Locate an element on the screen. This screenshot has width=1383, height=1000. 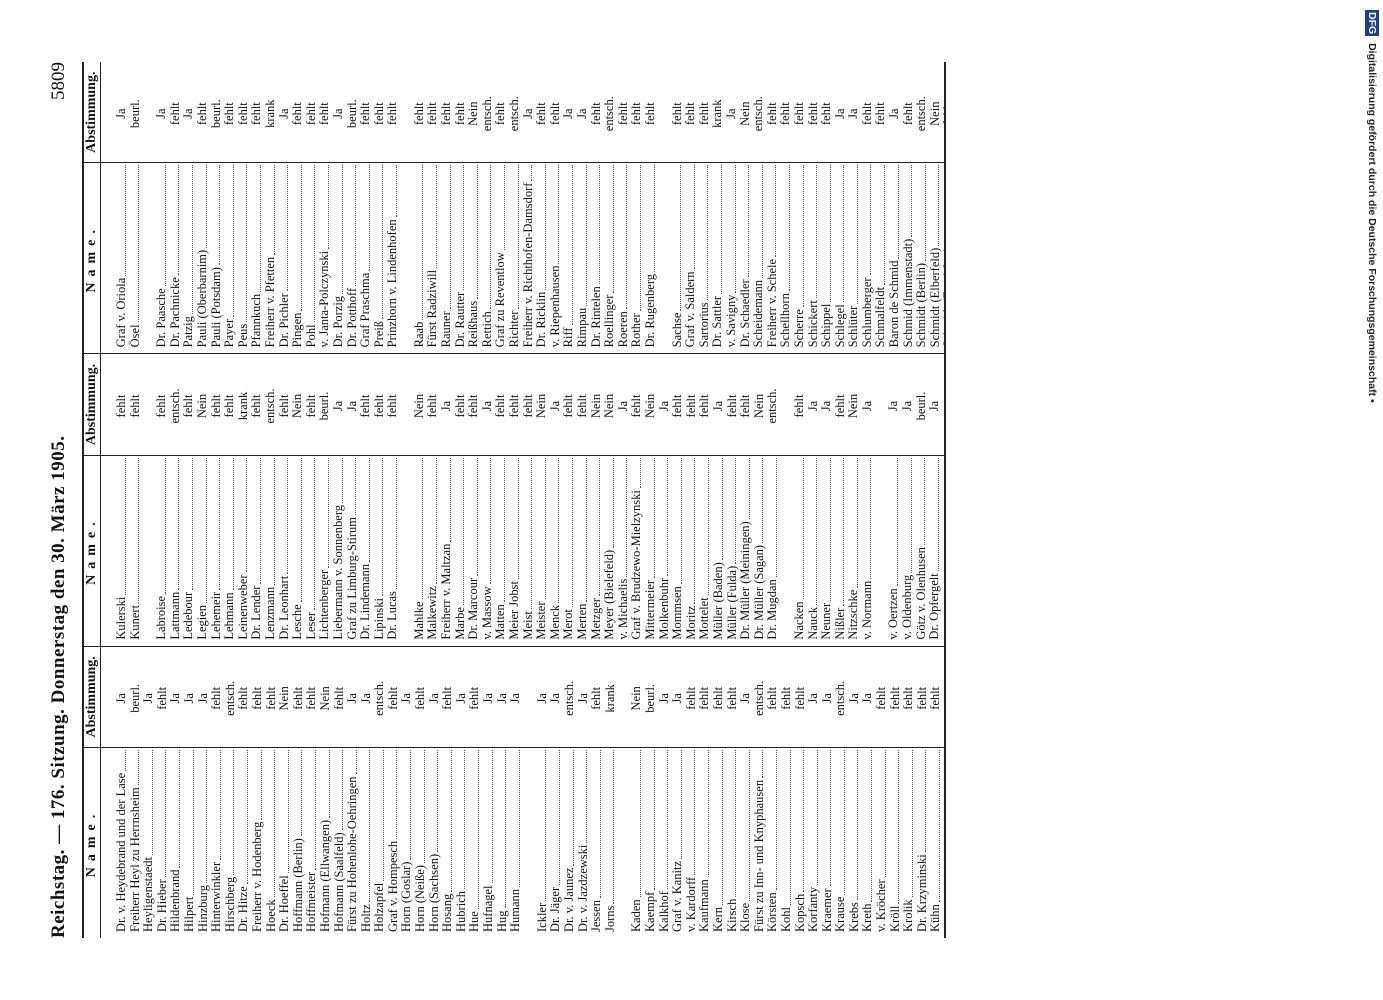
member-name: Dr. Müller (Sagan) is located at coordinates (759, 591).